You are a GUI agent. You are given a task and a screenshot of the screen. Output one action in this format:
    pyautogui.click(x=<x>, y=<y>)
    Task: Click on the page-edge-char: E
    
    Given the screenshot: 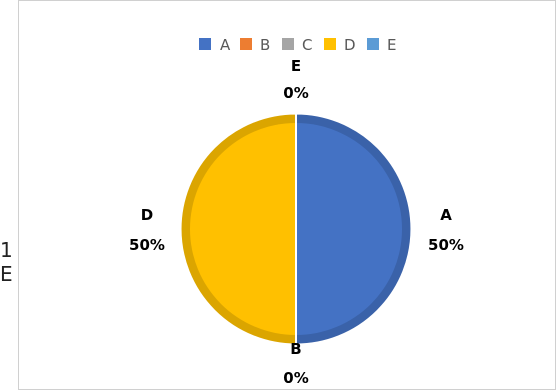 What is the action you would take?
    pyautogui.click(x=6, y=274)
    